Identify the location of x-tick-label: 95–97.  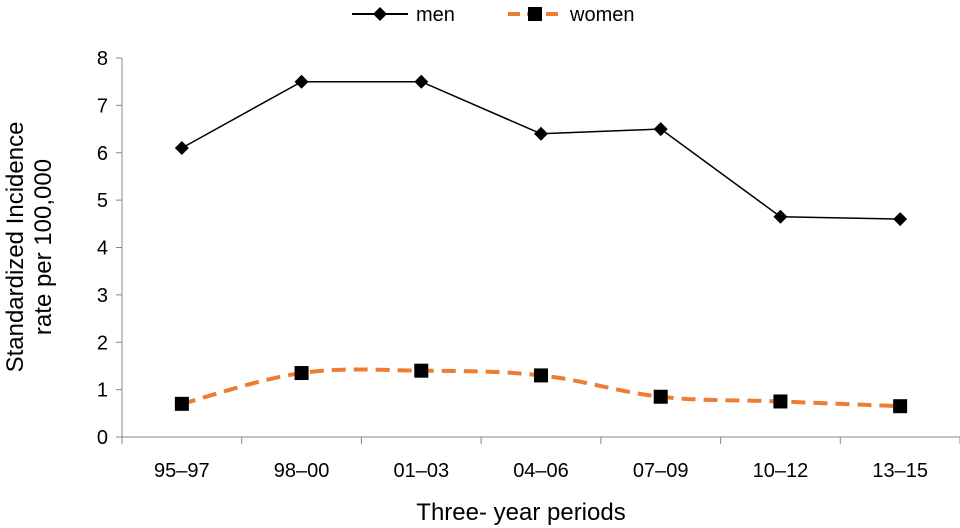
(182, 471).